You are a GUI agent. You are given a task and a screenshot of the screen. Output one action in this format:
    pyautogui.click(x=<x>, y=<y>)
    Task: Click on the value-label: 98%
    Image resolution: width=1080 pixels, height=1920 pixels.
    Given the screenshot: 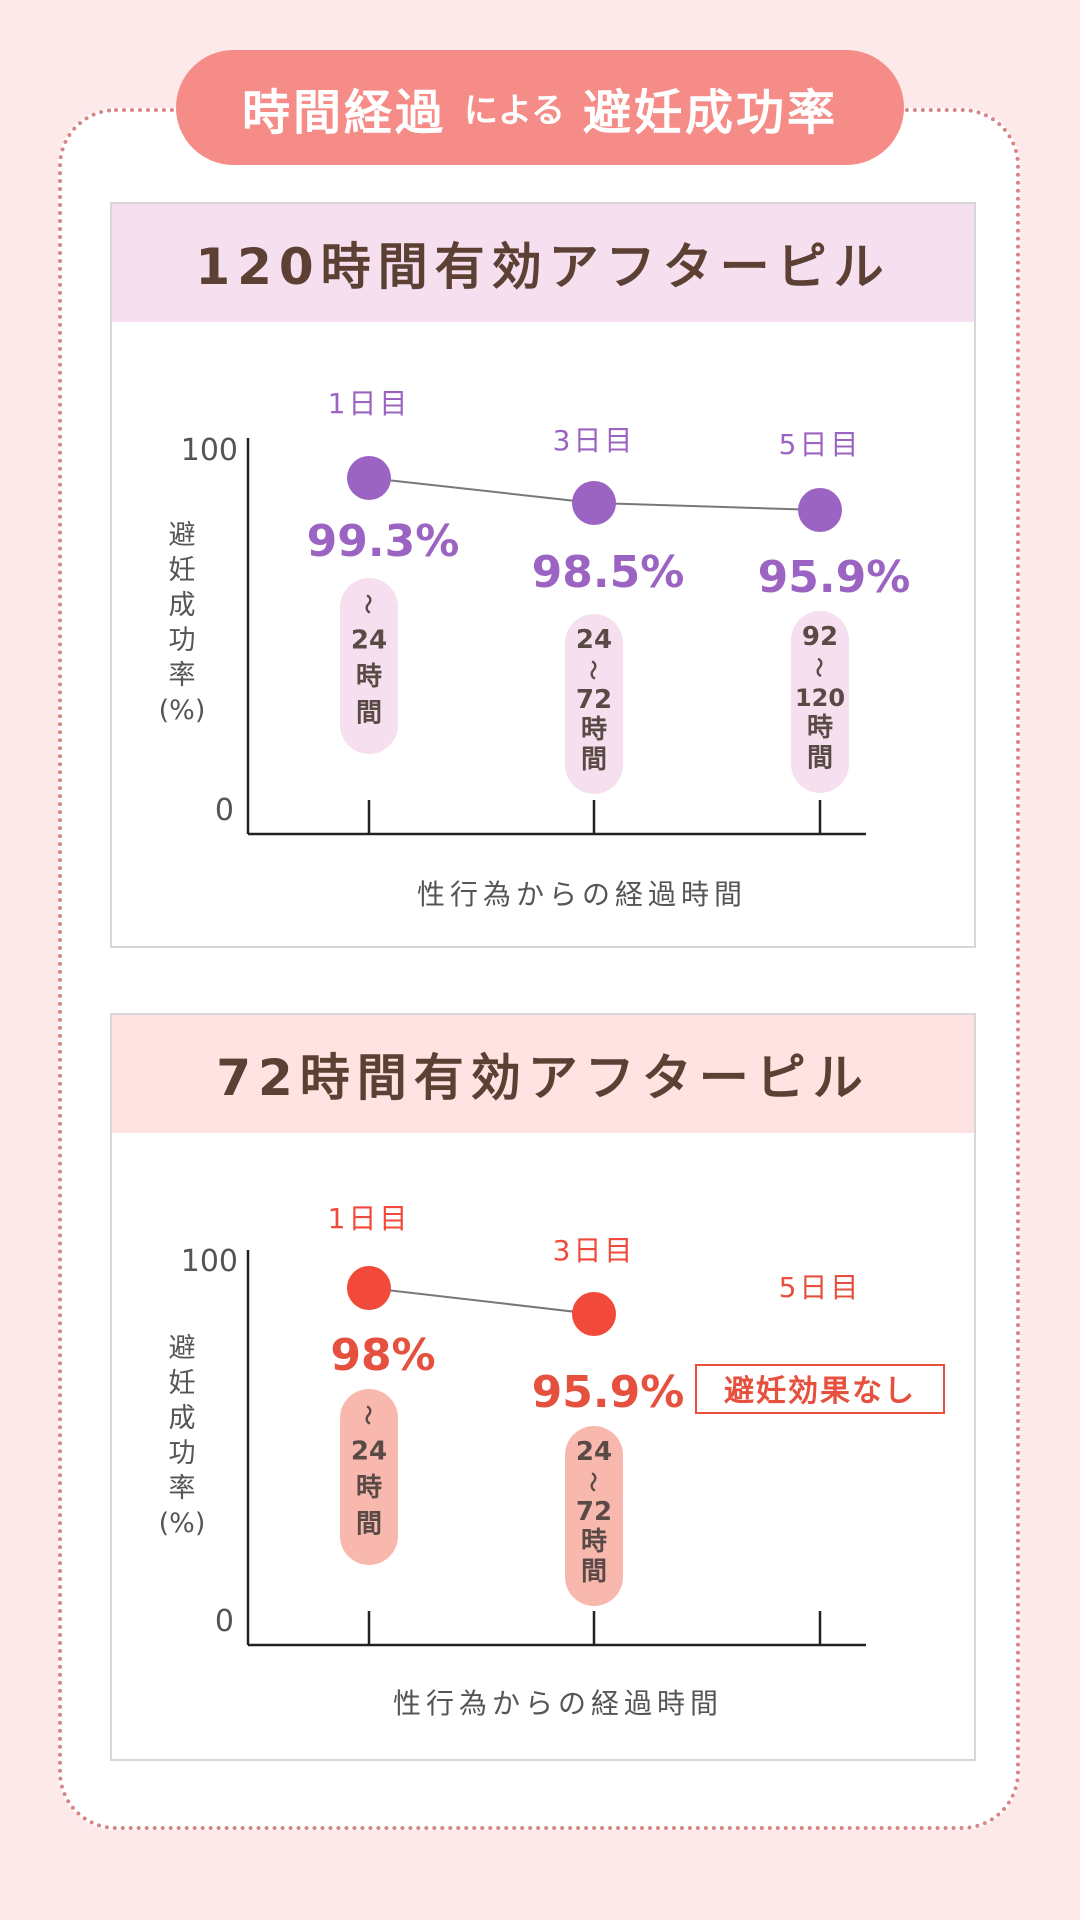 What is the action you would take?
    pyautogui.click(x=382, y=1355)
    